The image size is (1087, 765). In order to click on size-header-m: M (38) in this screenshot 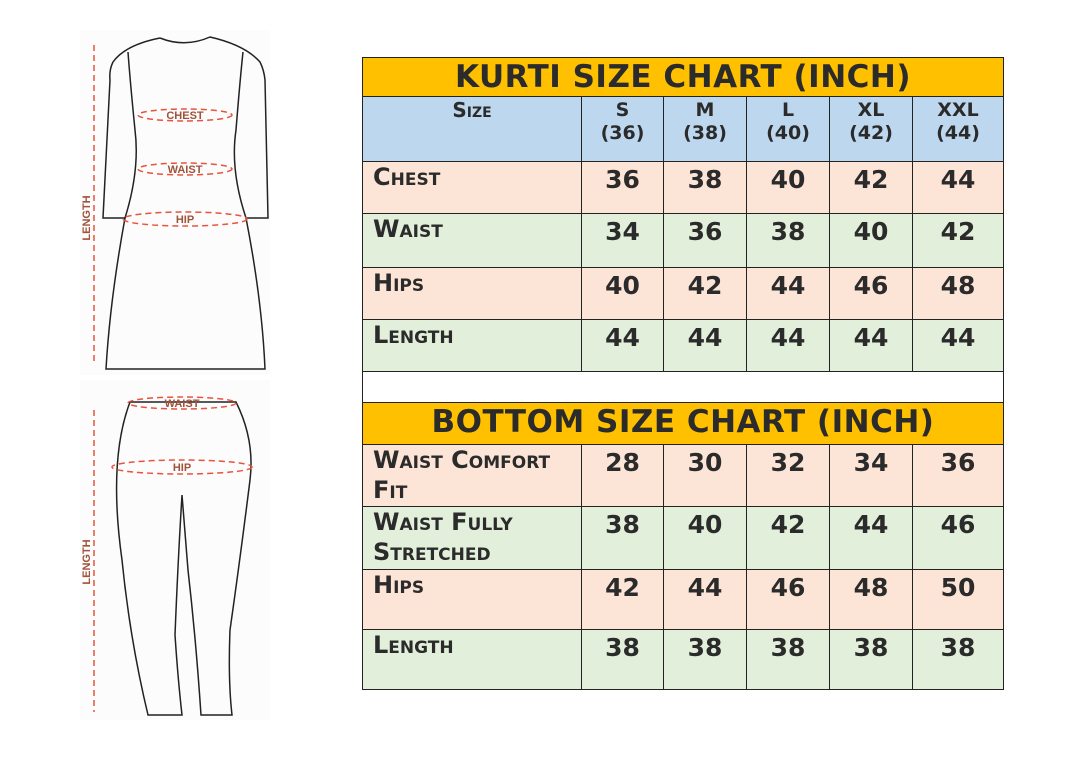, I will do `click(705, 129)`.